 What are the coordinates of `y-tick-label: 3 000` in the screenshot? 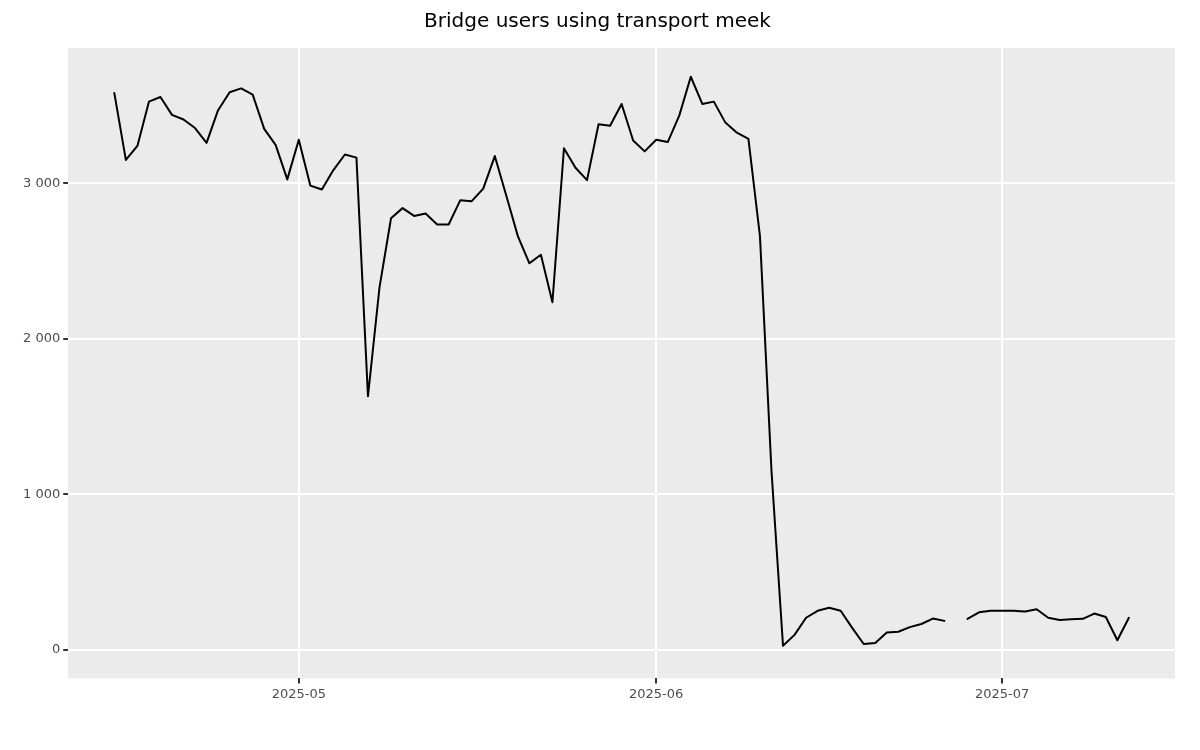 It's located at (42, 182).